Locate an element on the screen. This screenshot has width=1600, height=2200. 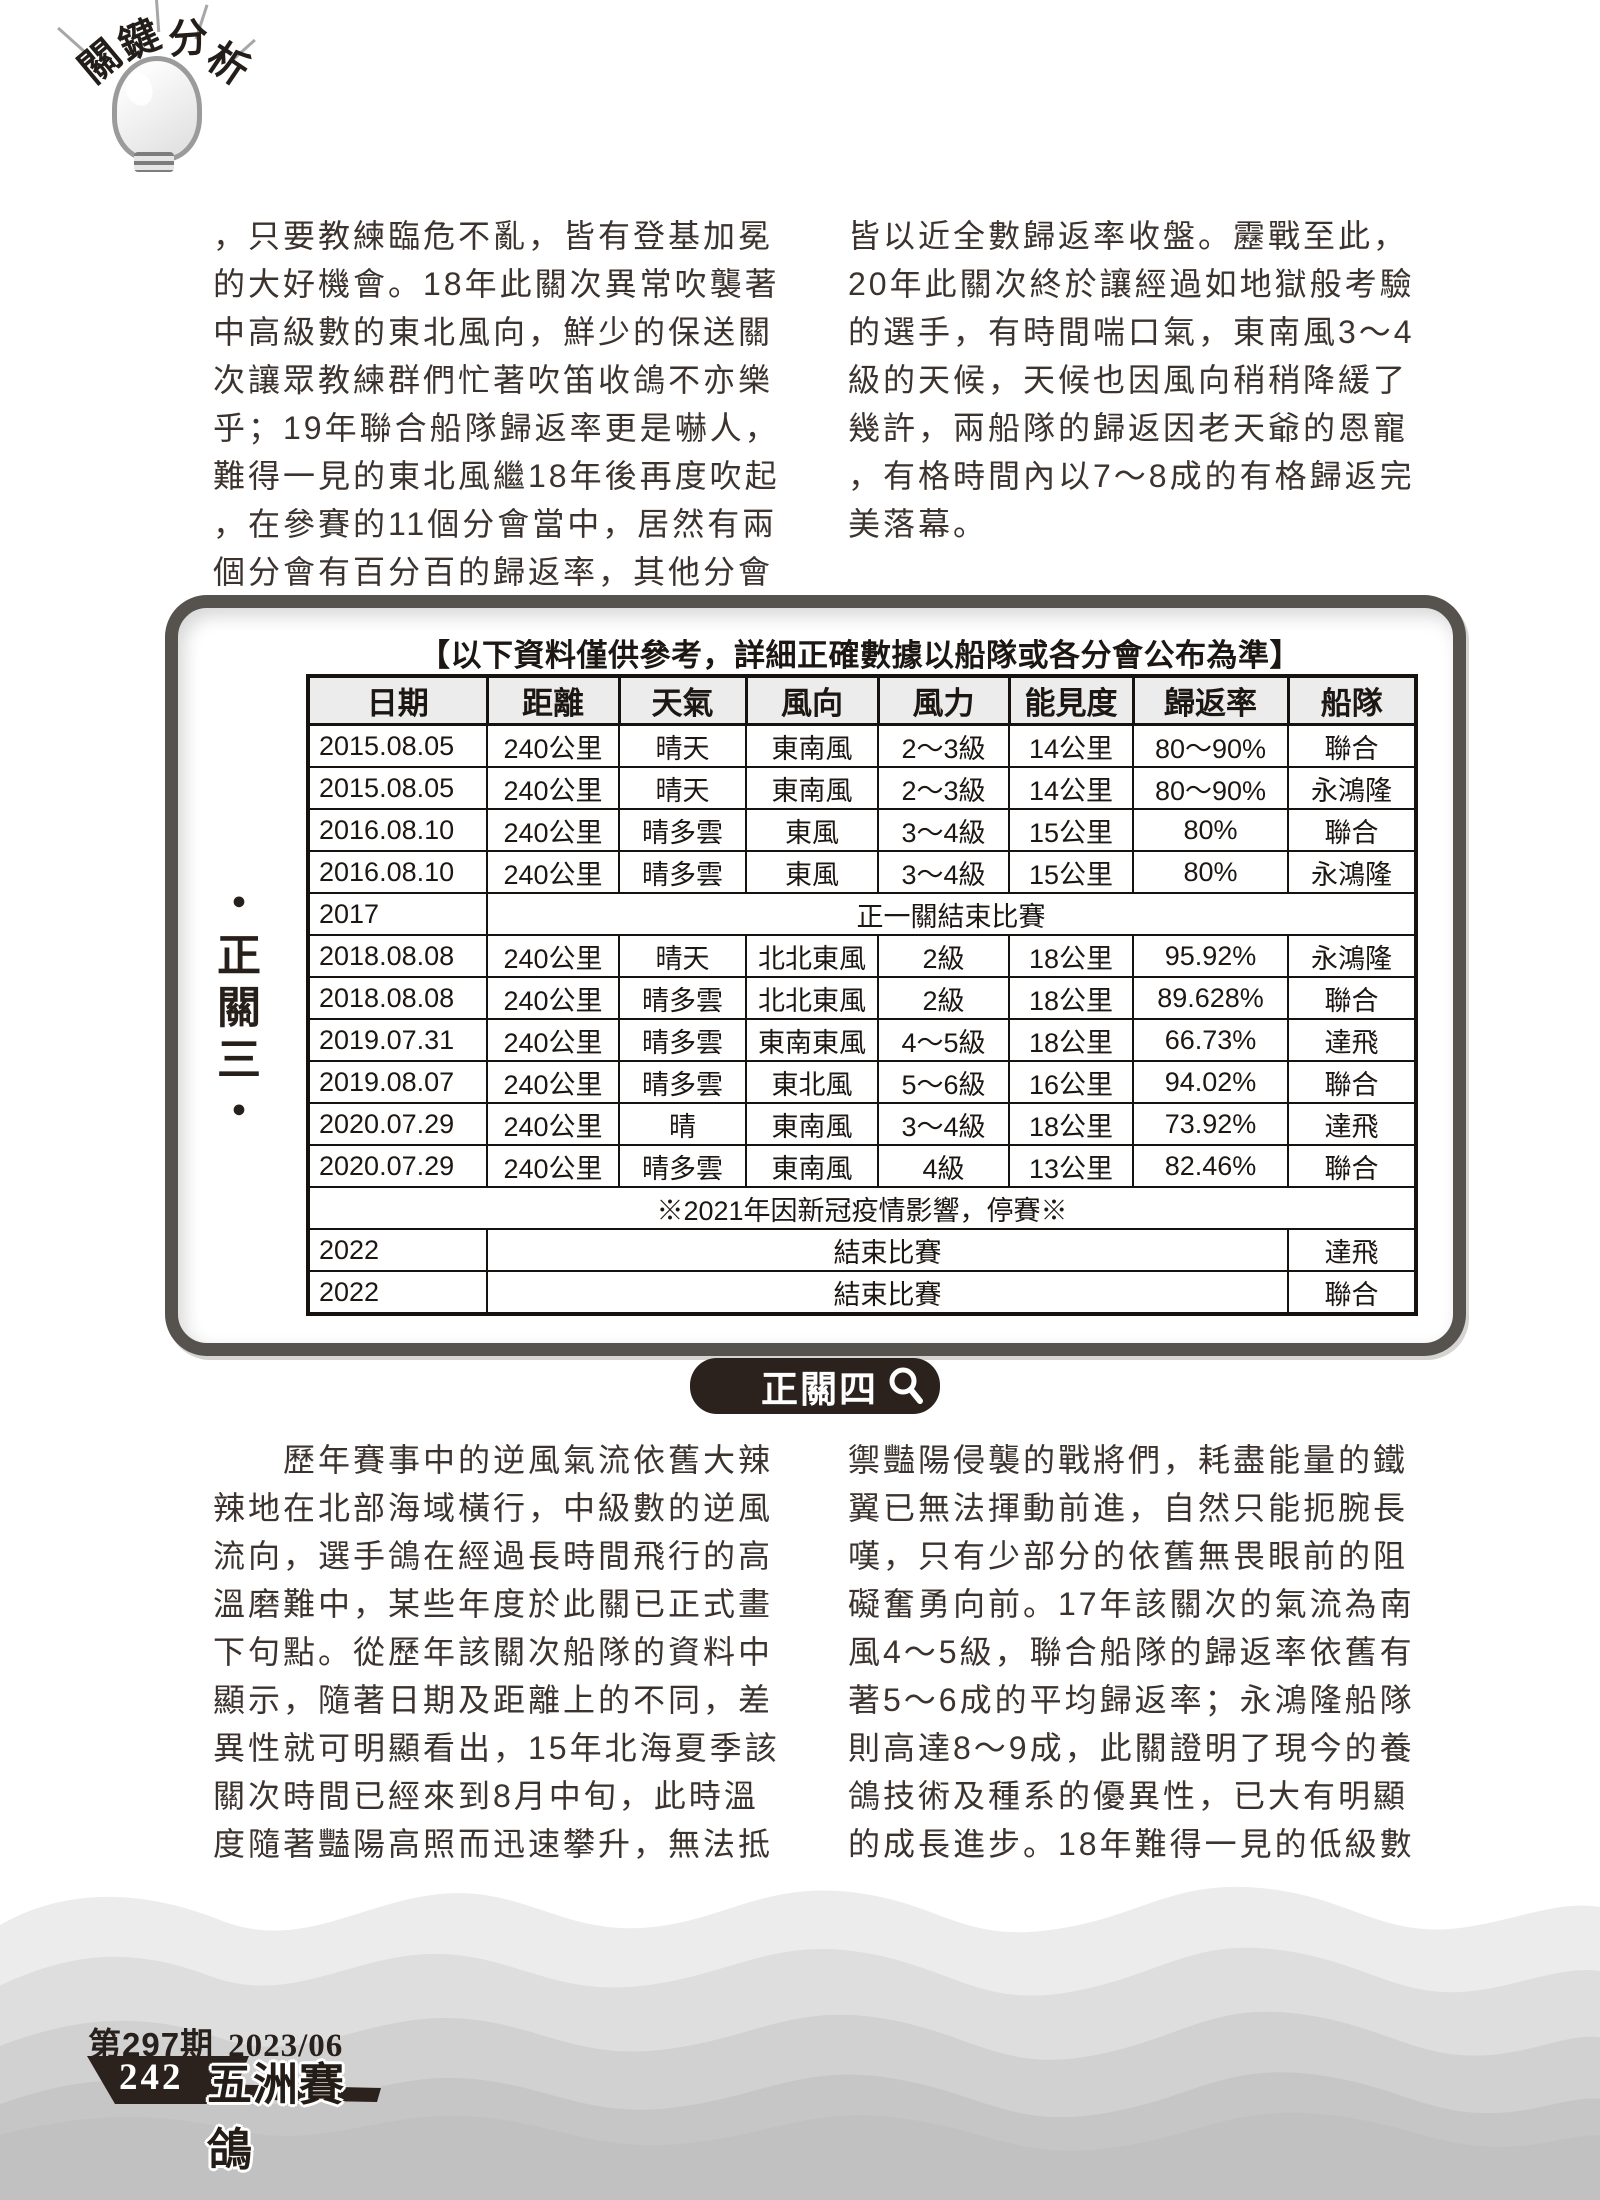
text-line: 嘆，只有少部分的依舊無畏眼前的阻 is located at coordinates (1128, 1556).